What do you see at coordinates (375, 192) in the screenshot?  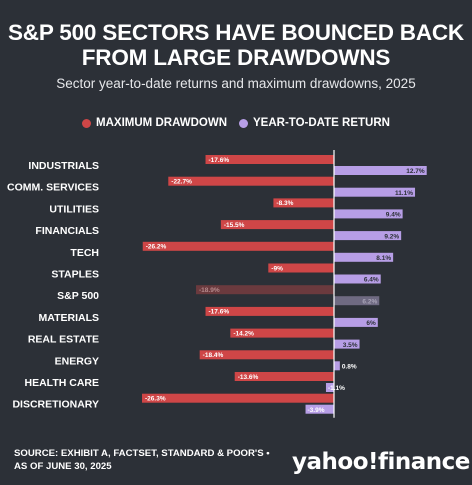 I see `return-bar-comm-services` at bounding box center [375, 192].